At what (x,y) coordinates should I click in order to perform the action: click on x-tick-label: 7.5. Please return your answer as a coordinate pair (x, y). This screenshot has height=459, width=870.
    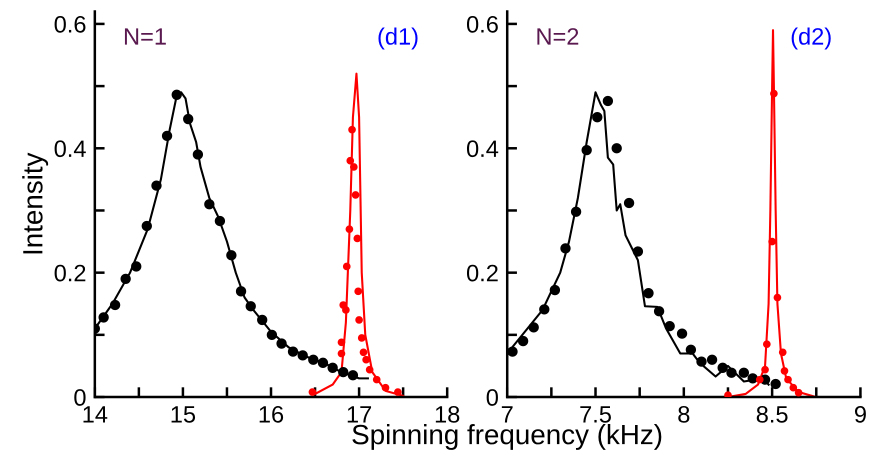
    Looking at the image, I should click on (595, 414).